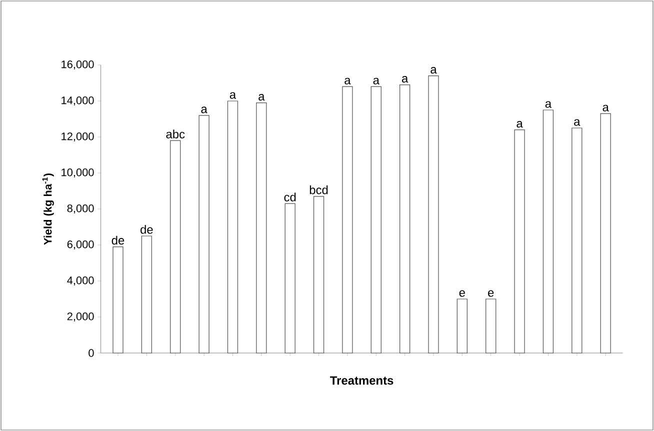  I want to click on data-label: bcd, so click(319, 189).